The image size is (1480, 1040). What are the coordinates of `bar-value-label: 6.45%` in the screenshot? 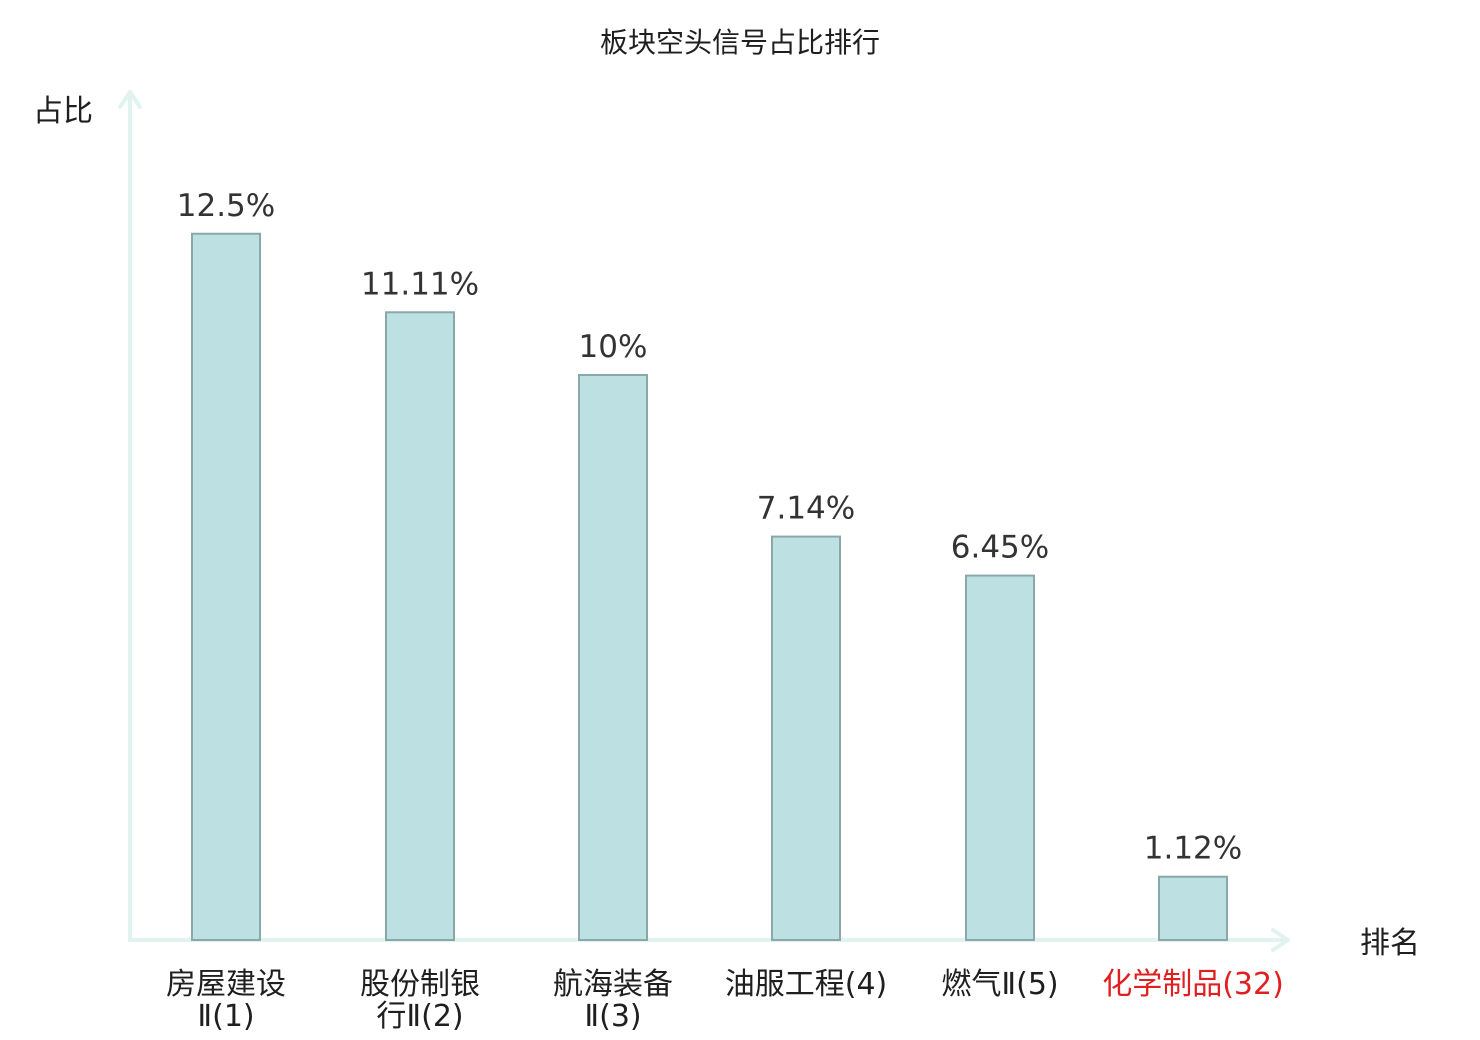 It's located at (1000, 548).